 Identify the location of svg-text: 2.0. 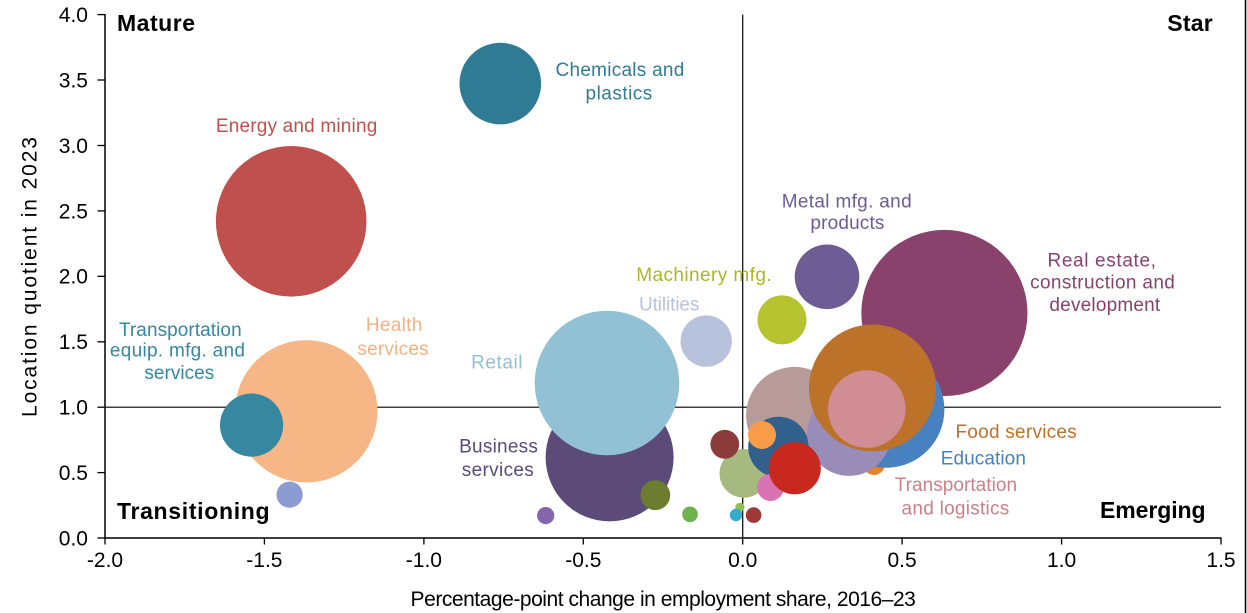
(73, 277).